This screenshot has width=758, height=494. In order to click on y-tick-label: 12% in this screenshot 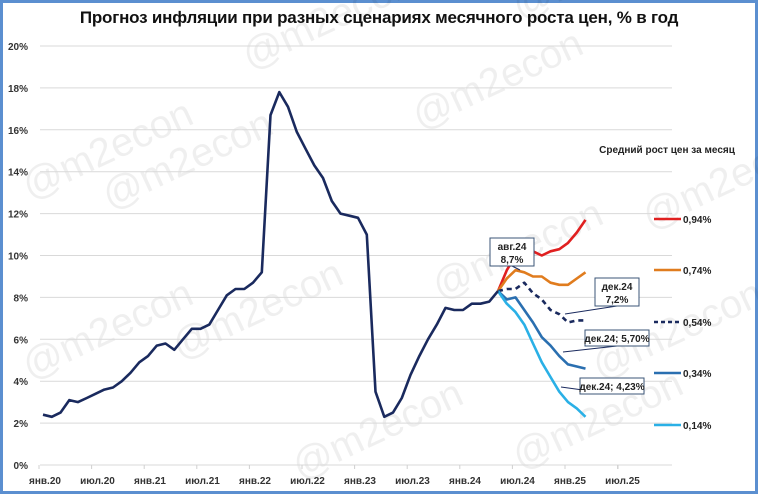, I will do `click(18, 215)`.